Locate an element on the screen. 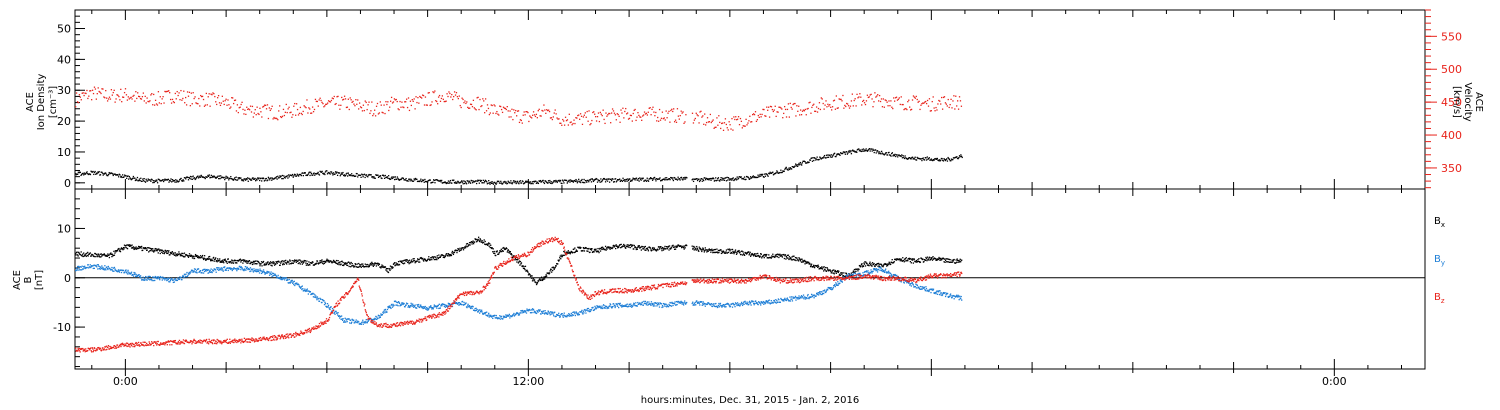  y-tick-label: 350 is located at coordinates (1451, 168).